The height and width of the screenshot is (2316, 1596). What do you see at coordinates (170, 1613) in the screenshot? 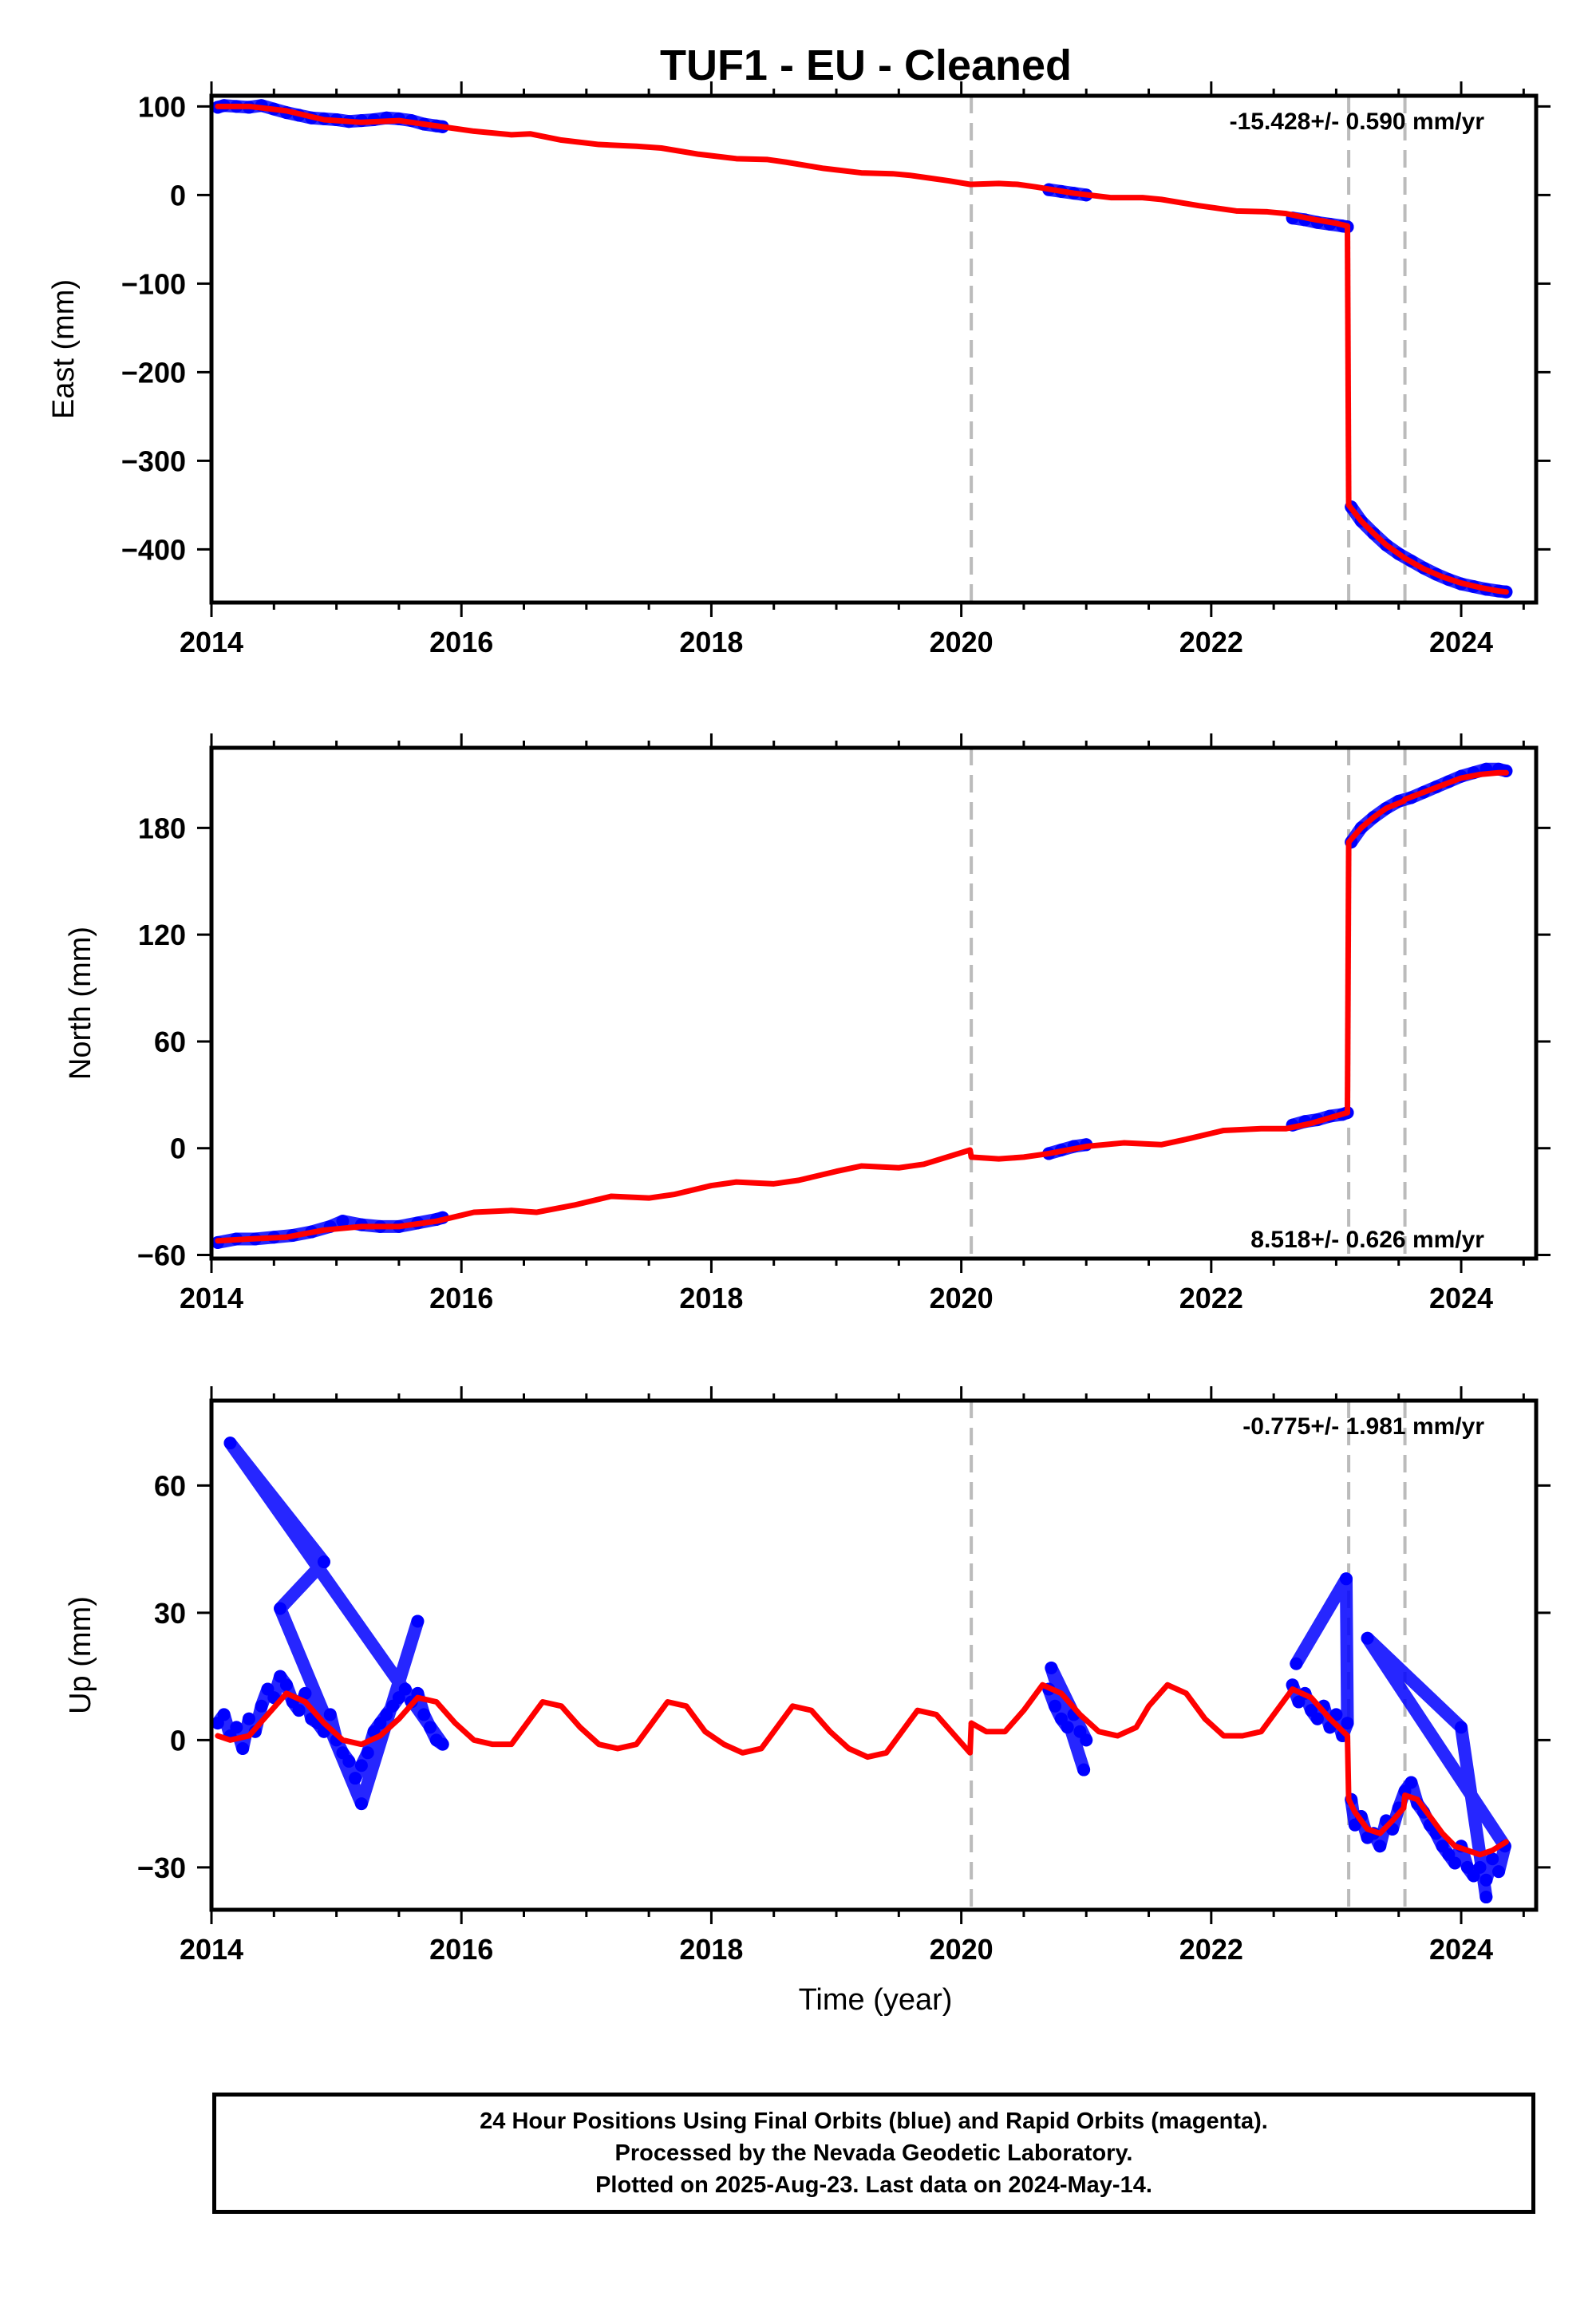
I see `y-tick-label: 30` at bounding box center [170, 1613].